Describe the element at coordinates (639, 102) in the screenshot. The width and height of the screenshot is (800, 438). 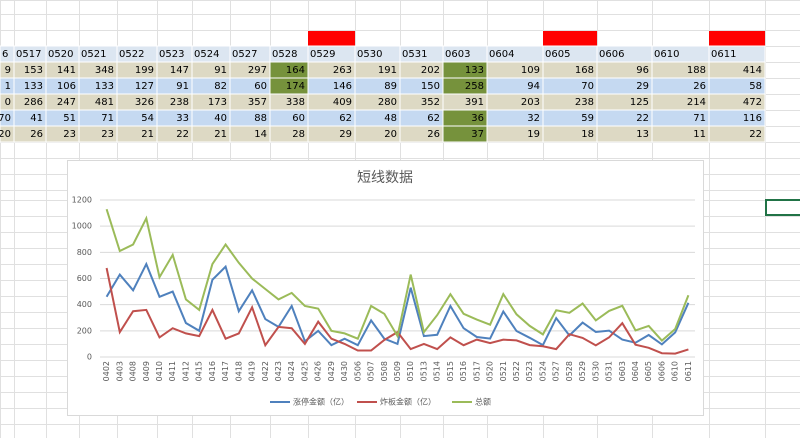
I see `cell-text: 125` at that location.